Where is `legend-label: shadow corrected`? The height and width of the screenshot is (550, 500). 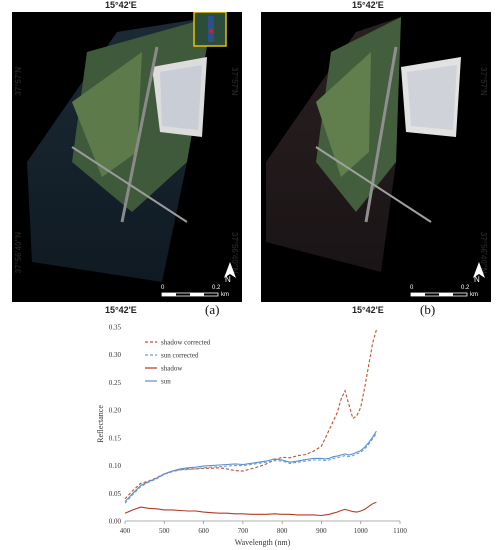 legend-label: shadow corrected is located at coordinates (186, 343).